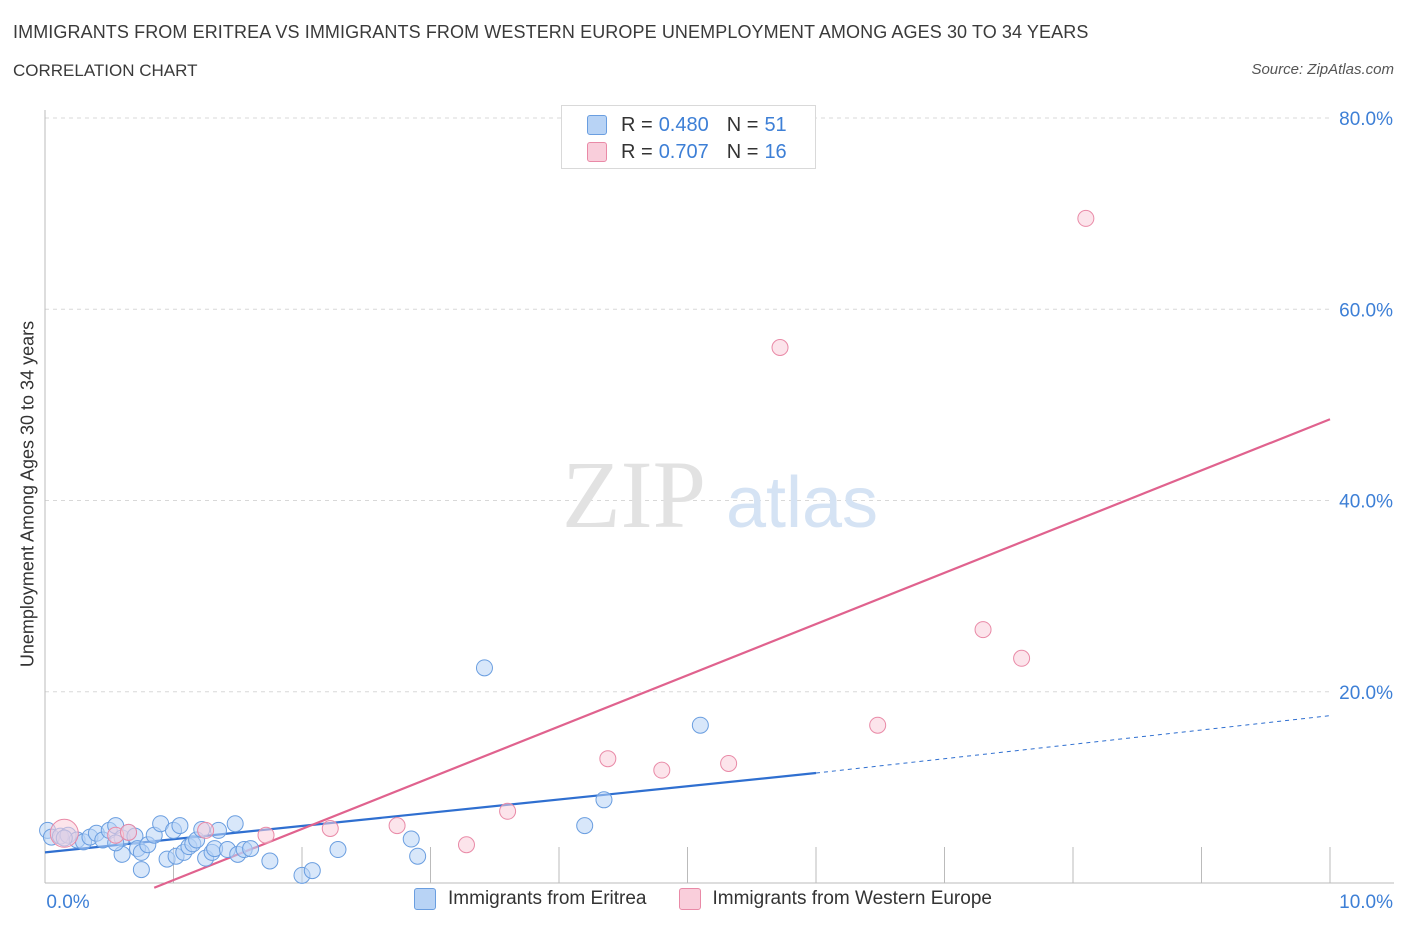  I want to click on y-tick-label: 20.0%, so click(1366, 693).